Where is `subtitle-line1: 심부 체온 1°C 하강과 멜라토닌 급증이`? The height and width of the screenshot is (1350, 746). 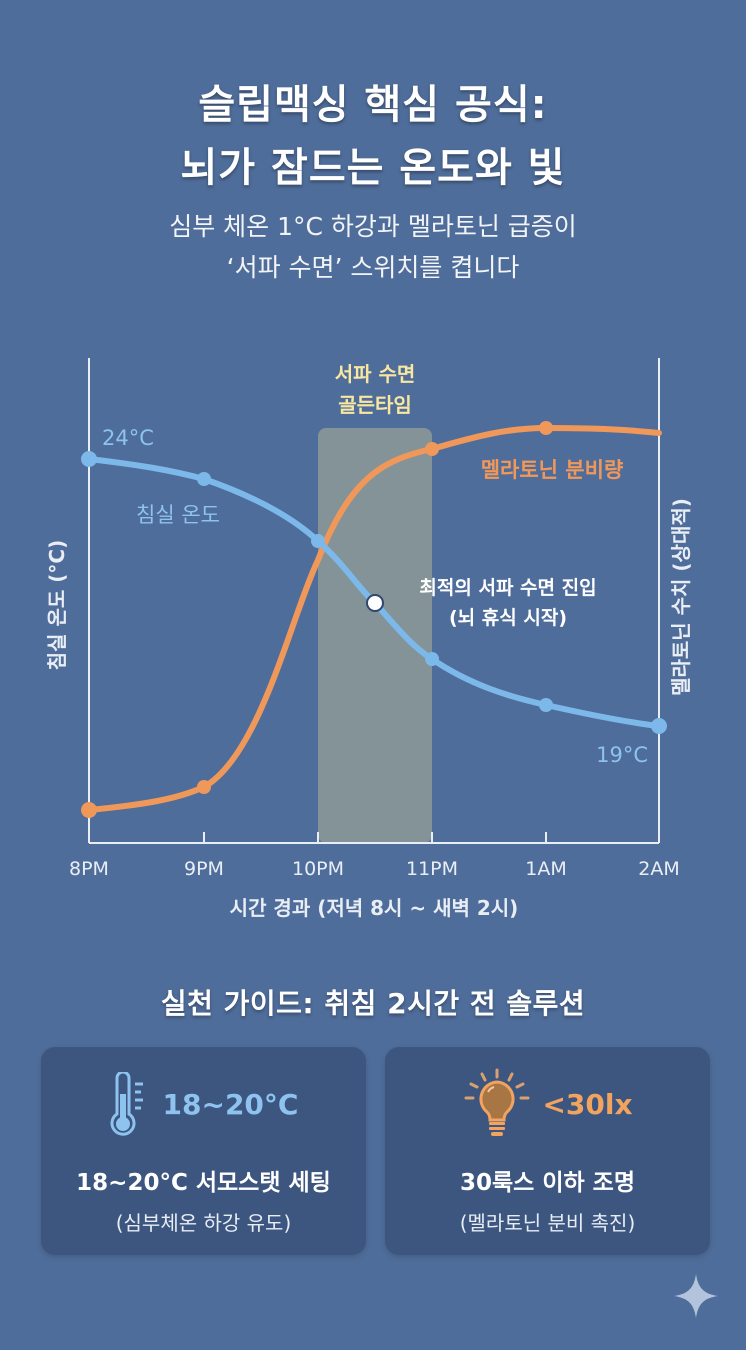
subtitle-line1: 심부 체온 1°C 하강과 멜라토닌 급증이 is located at coordinates (373, 226).